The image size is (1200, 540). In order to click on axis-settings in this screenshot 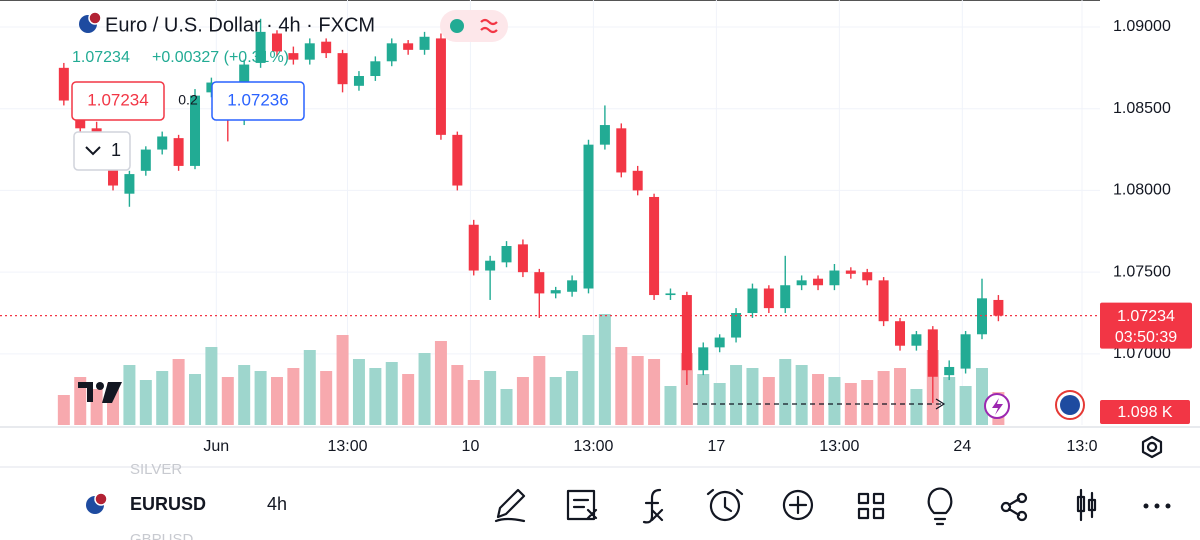, I will do `click(1152, 447)`.